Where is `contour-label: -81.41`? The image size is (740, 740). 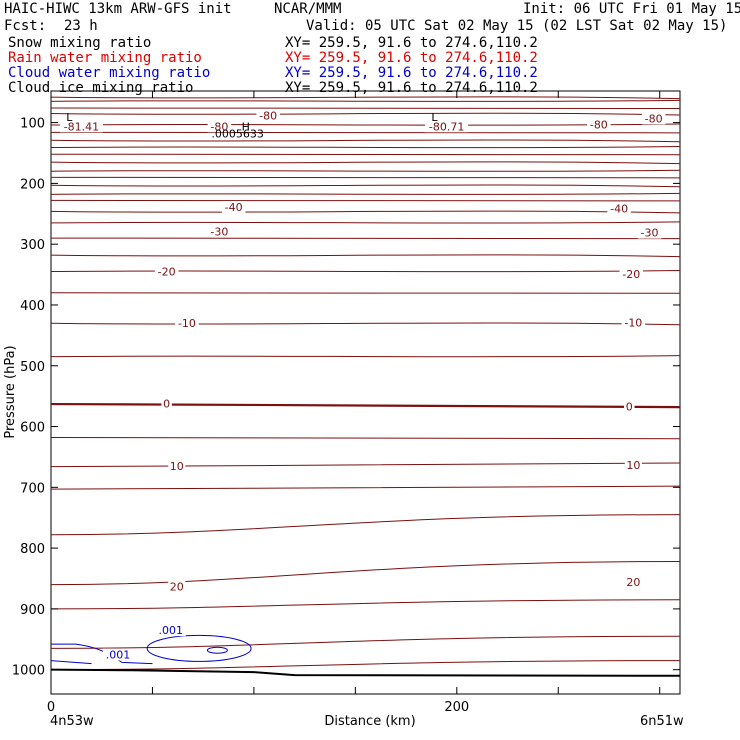 contour-label: -81.41 is located at coordinates (81, 126).